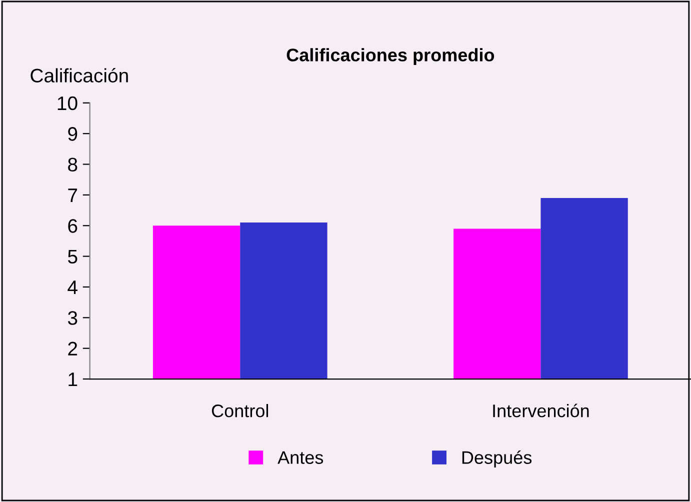  I want to click on y-axis-title: Calificación, so click(79, 75).